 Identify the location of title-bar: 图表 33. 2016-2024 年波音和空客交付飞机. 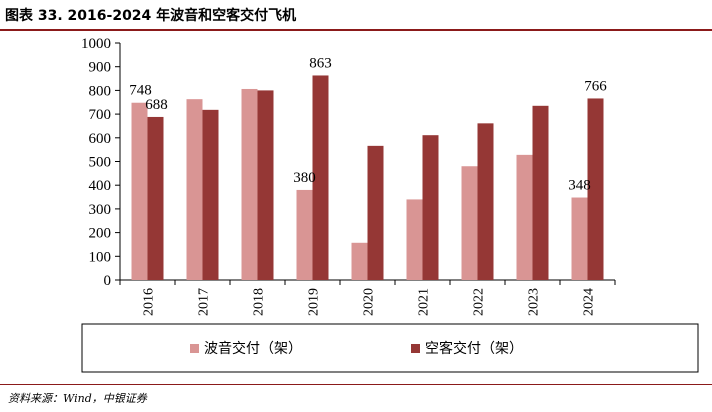
(356, 15).